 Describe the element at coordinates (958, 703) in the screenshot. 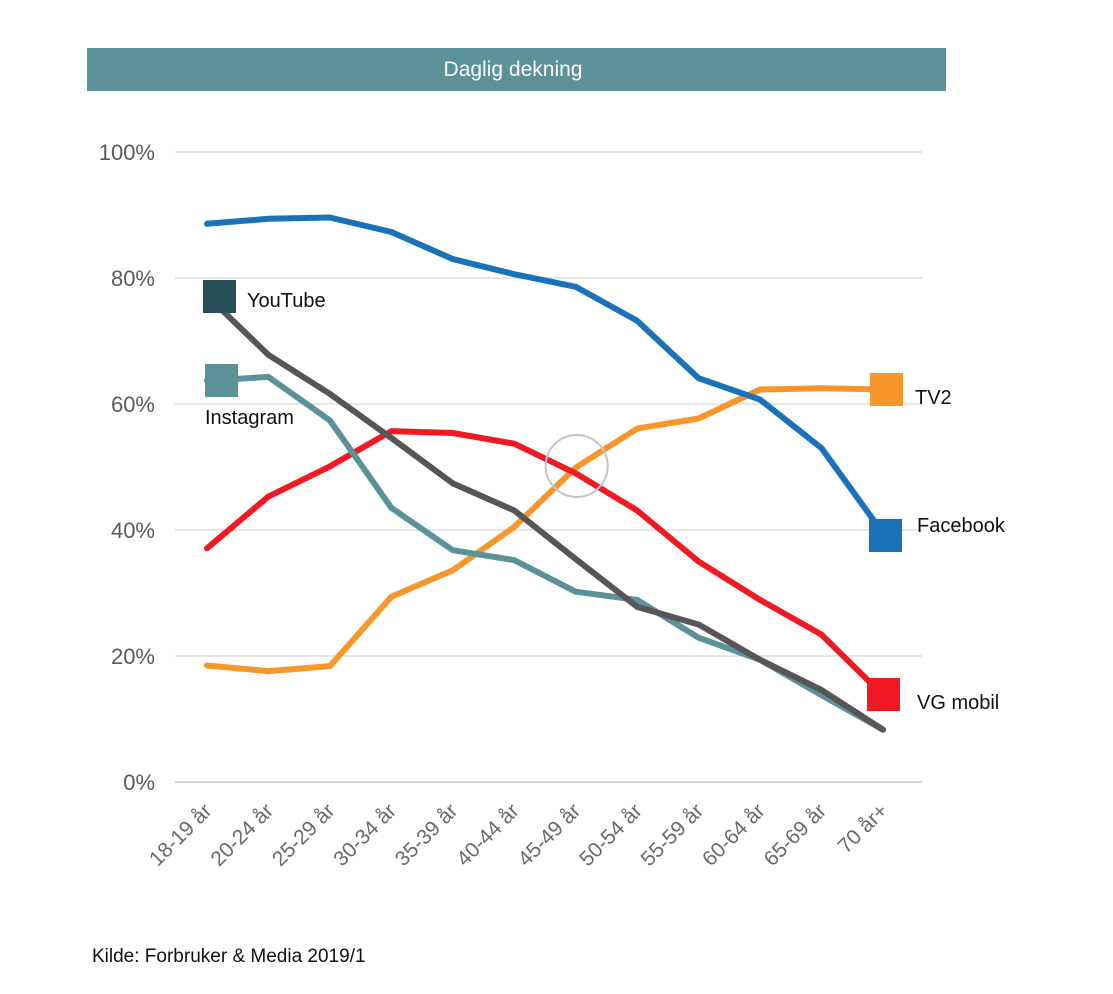

I see `legend-label-vg-mobil: VG mobil` at that location.